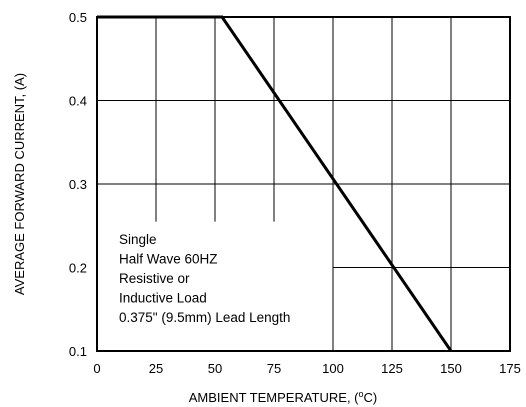 The height and width of the screenshot is (407, 526). I want to click on y-axis-title: AVERAGE FORWARD CURRENT, (A), so click(19, 184).